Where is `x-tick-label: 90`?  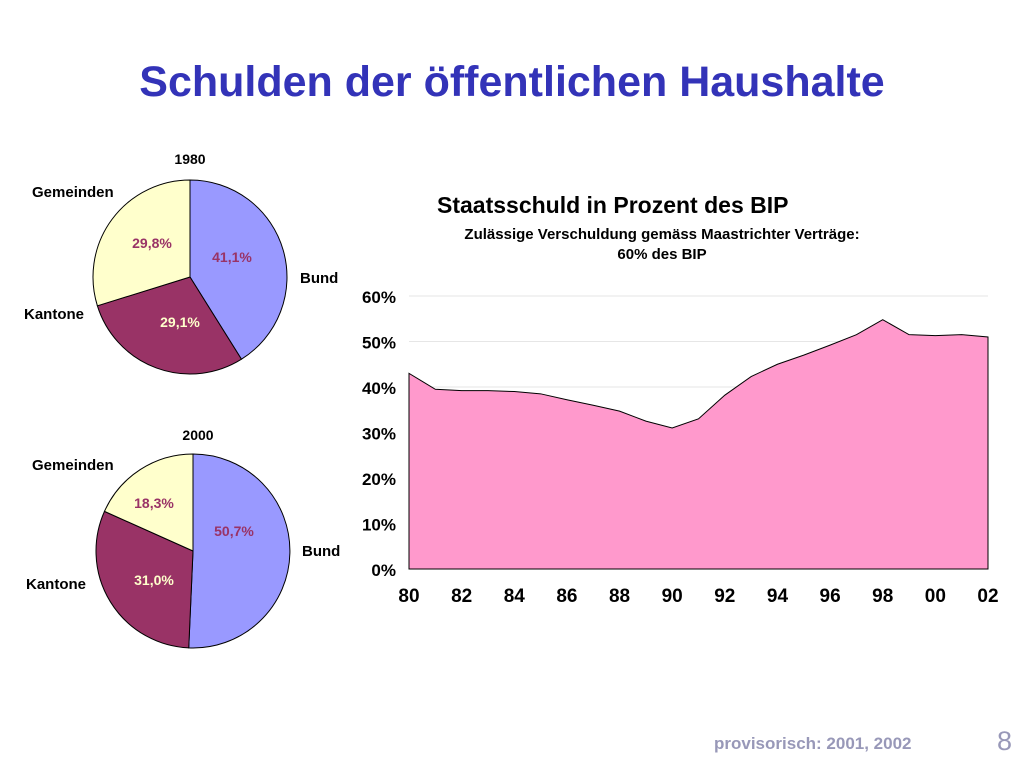
x-tick-label: 90 is located at coordinates (672, 596).